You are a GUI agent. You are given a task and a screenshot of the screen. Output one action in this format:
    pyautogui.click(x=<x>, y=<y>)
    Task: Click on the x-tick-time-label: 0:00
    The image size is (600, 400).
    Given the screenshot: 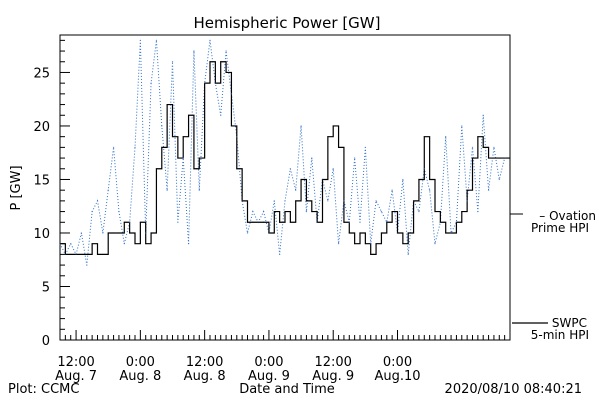 What is the action you would take?
    pyautogui.click(x=397, y=362)
    